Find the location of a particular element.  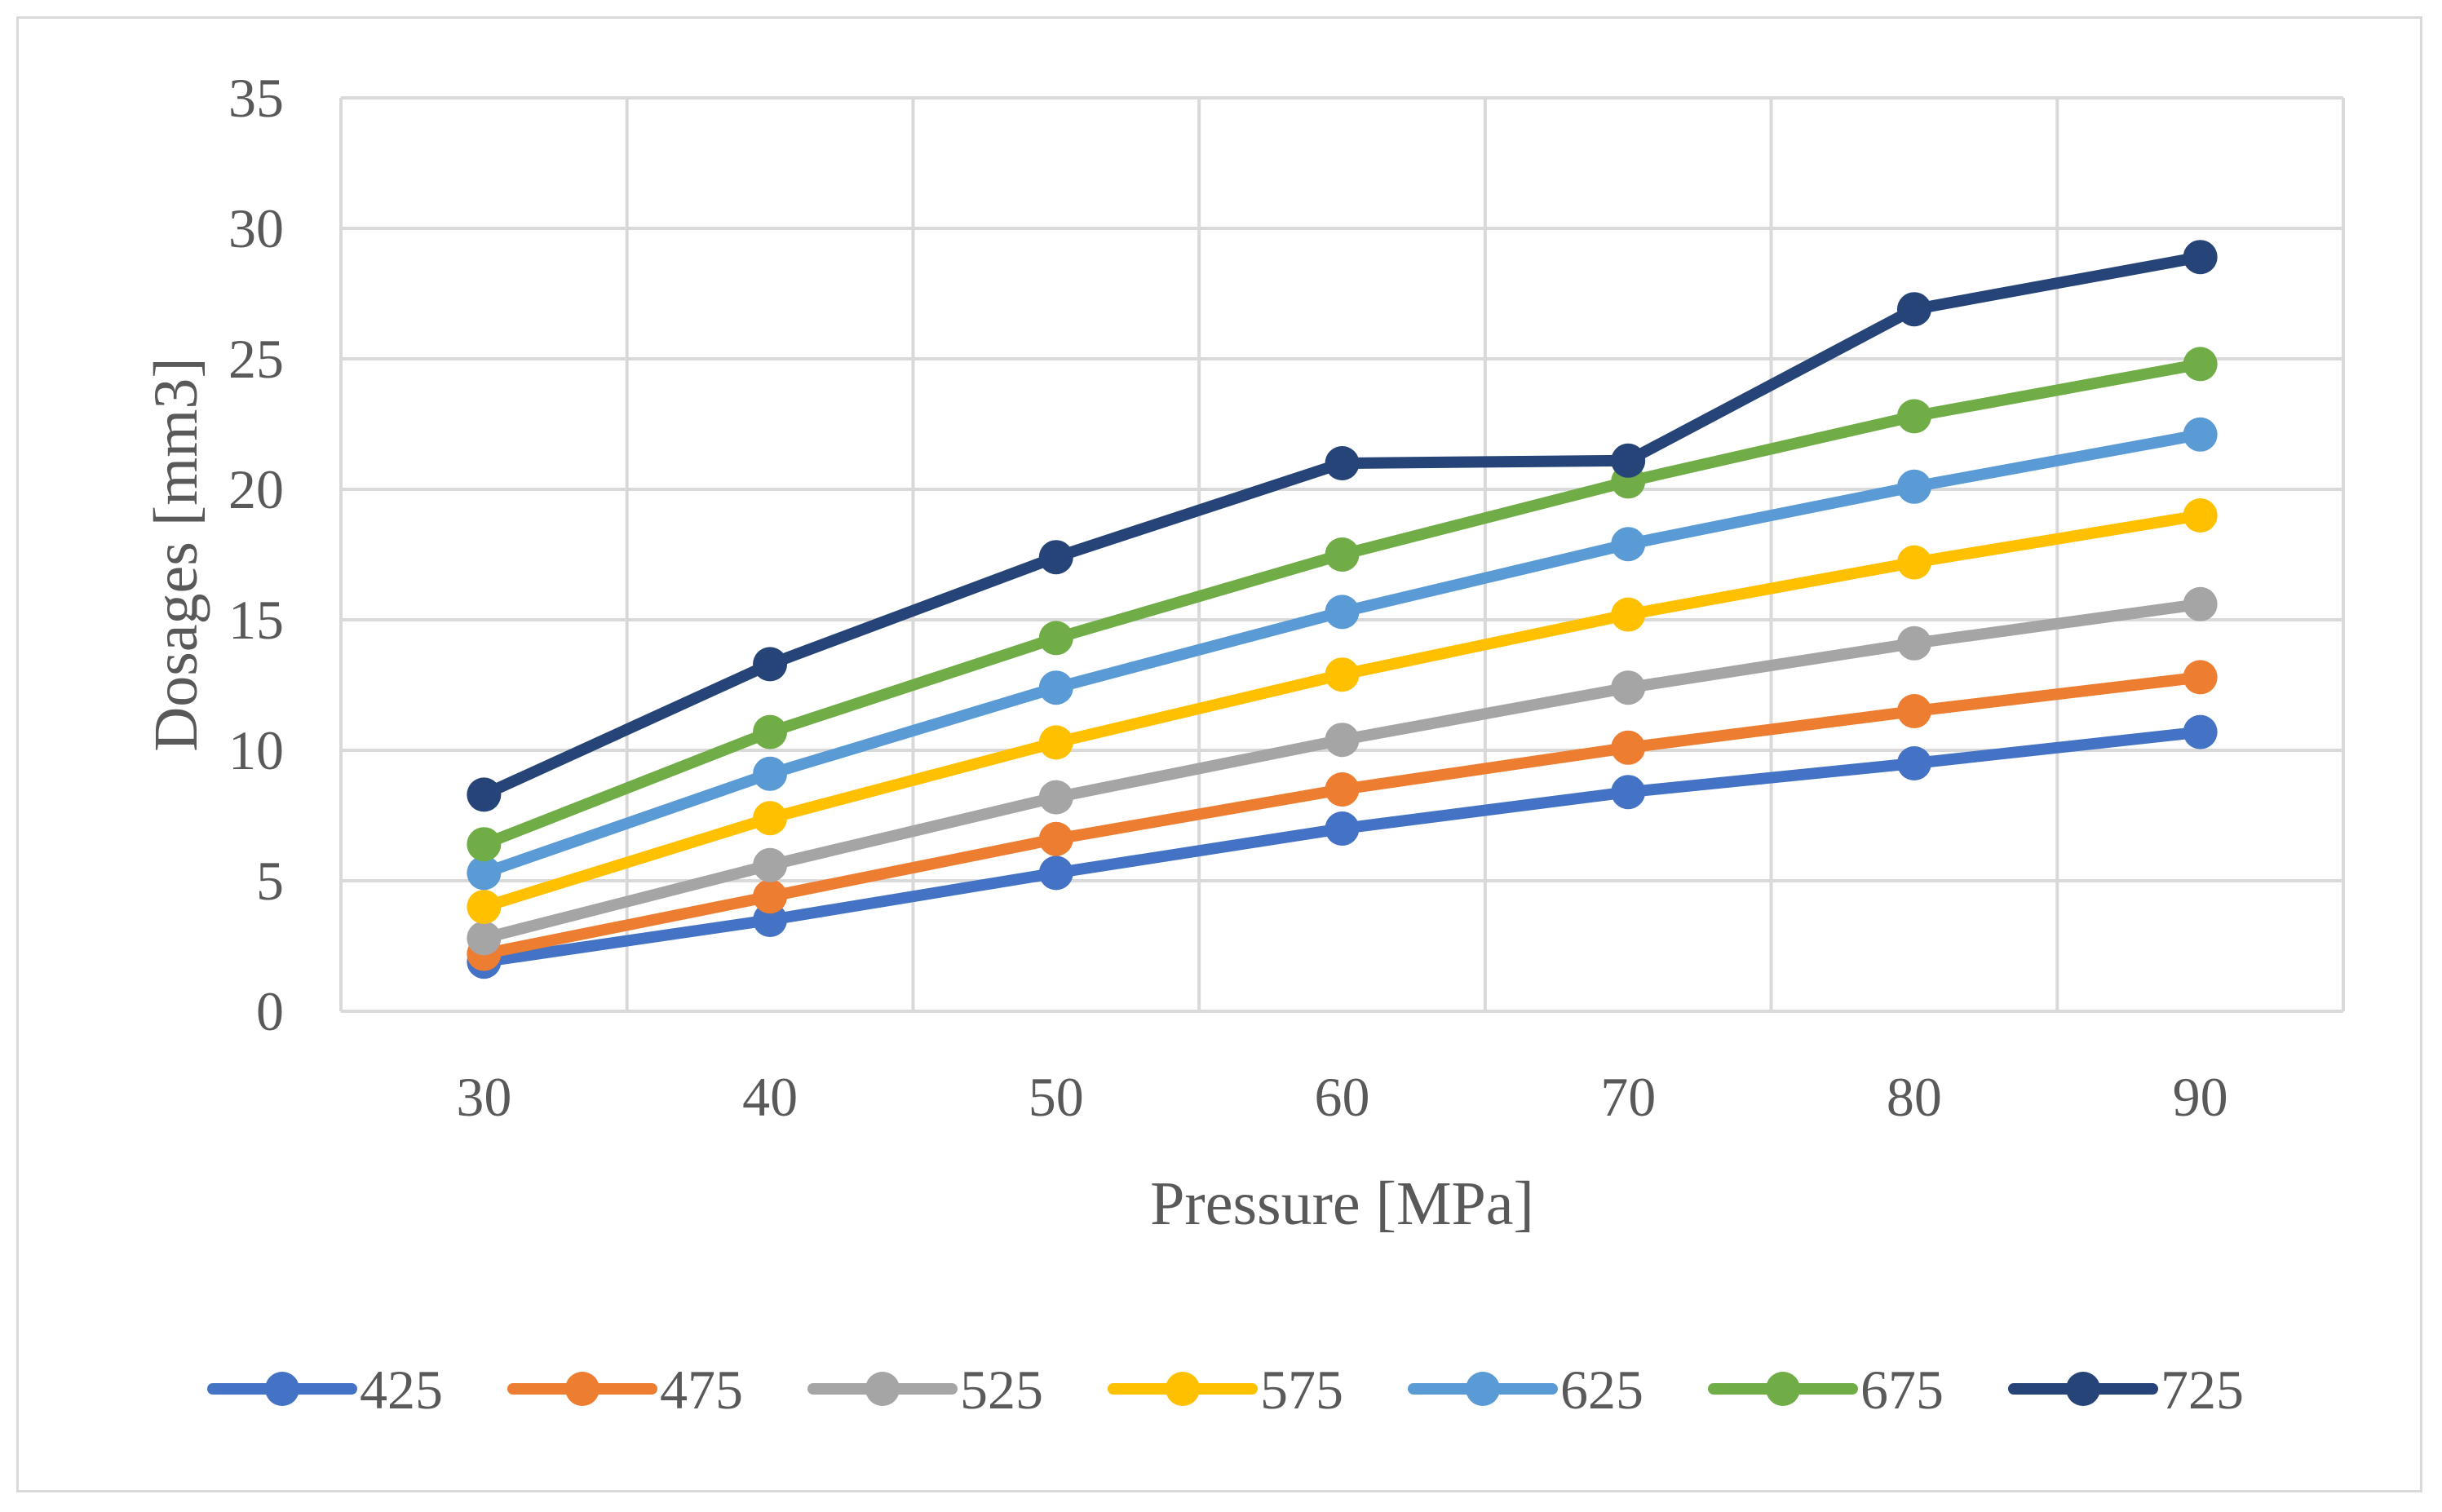

y-tick-35: 35 is located at coordinates (256, 98).